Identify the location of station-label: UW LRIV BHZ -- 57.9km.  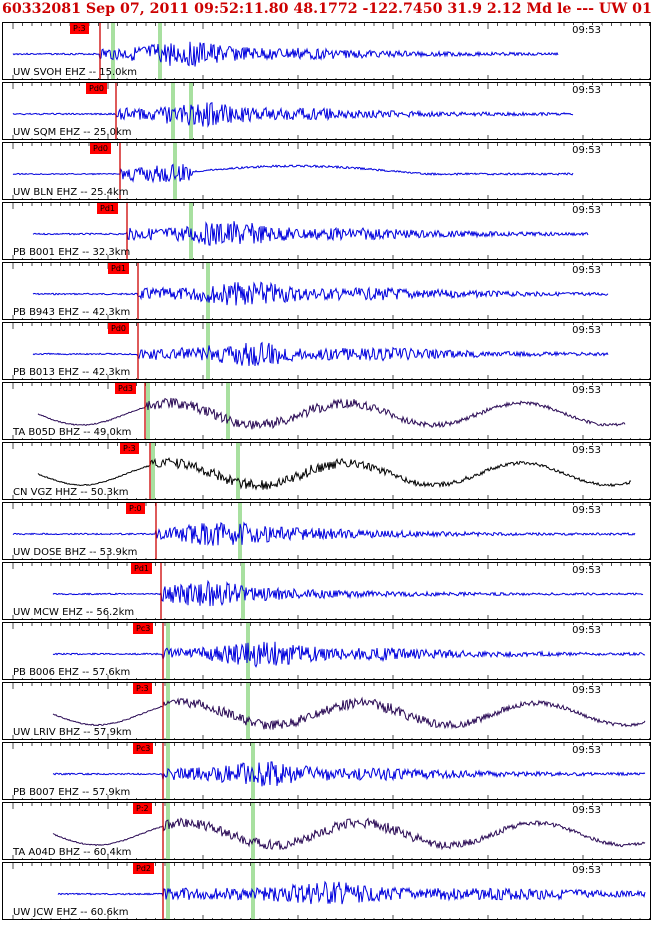
(72, 732).